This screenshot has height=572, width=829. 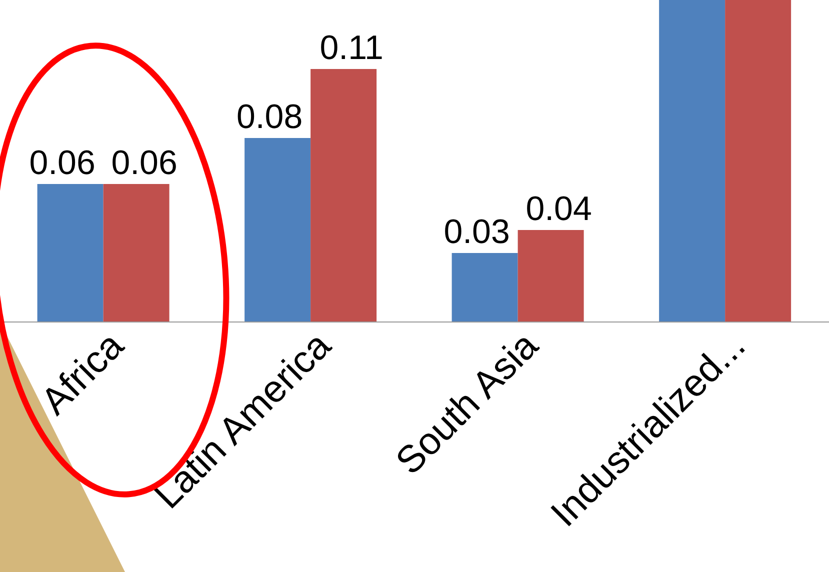 What do you see at coordinates (352, 48) in the screenshot?
I see `data-label: 0.11` at bounding box center [352, 48].